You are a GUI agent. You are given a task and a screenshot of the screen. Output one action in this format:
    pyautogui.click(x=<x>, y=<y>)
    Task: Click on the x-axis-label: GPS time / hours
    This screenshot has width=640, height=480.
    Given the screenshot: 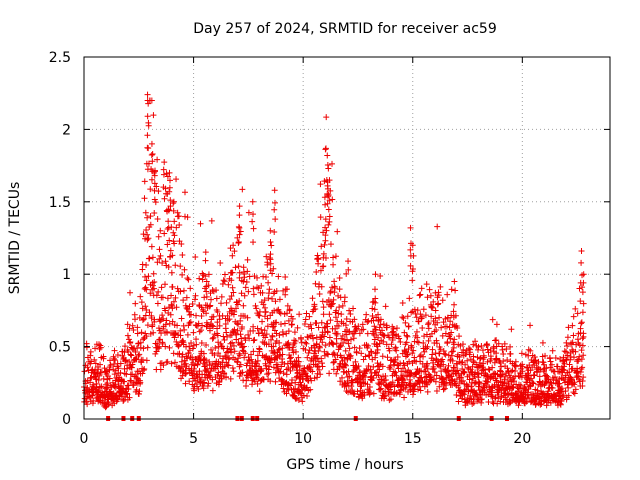 What is the action you would take?
    pyautogui.click(x=344, y=465)
    